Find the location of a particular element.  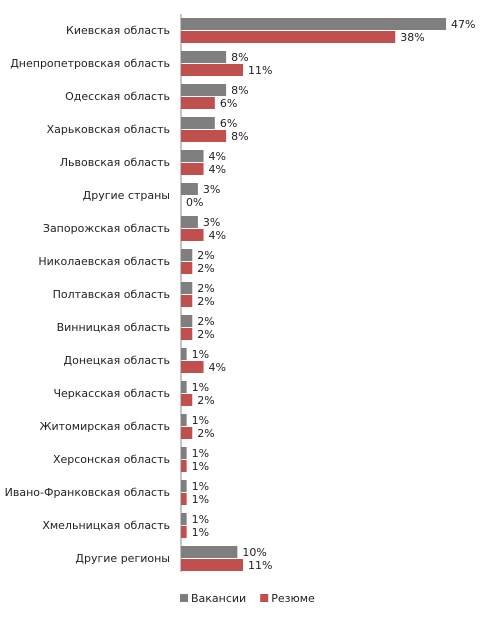

category-label: Одесская область is located at coordinates (117, 96).